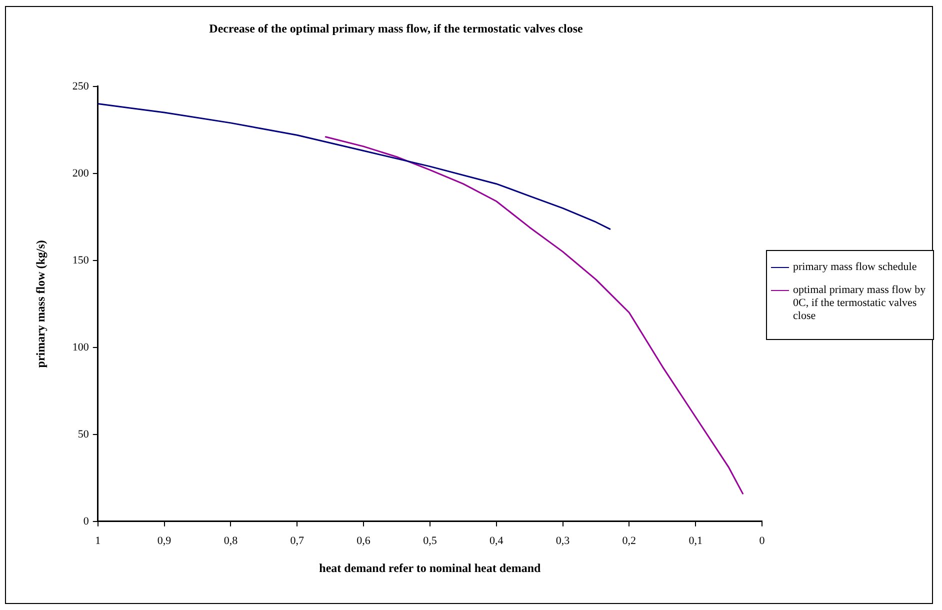  Describe the element at coordinates (496, 540) in the screenshot. I see `x-tick-label: 0,4` at that location.